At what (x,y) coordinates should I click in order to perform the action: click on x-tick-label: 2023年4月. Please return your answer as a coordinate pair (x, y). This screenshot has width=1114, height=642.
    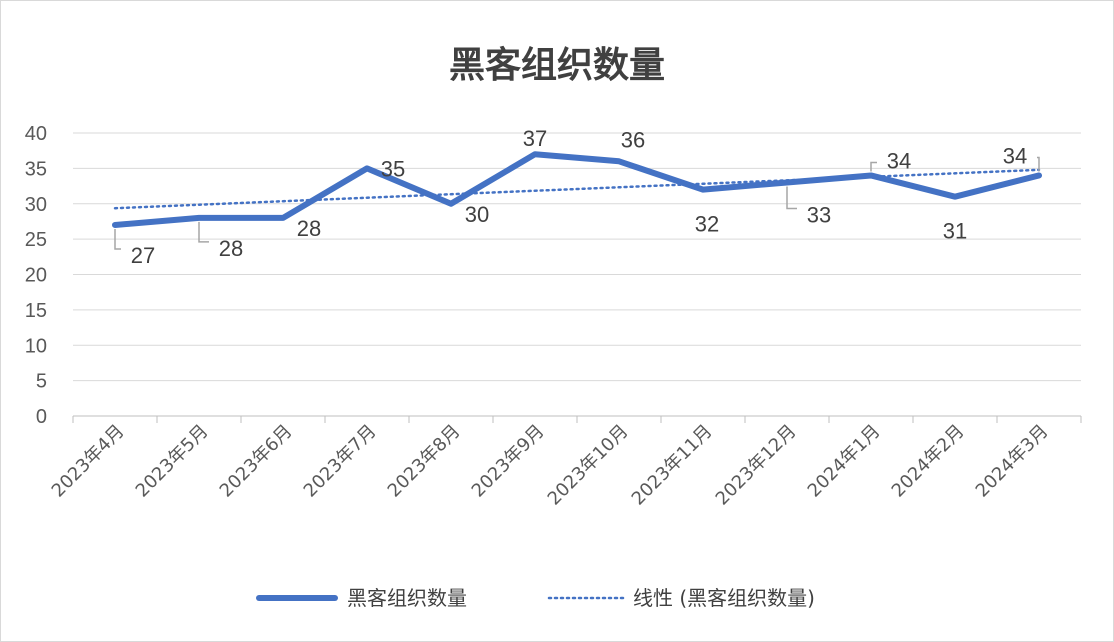
    Looking at the image, I should click on (88, 461).